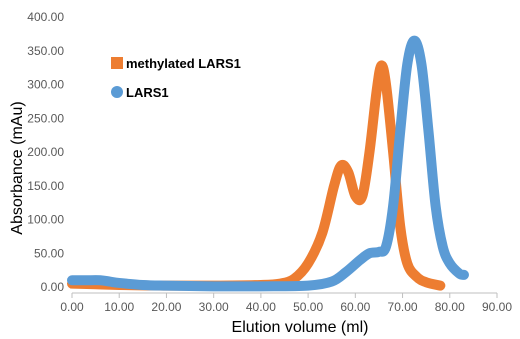 This screenshot has height=339, width=520. I want to click on y-tick-label: 400.00, so click(45, 17).